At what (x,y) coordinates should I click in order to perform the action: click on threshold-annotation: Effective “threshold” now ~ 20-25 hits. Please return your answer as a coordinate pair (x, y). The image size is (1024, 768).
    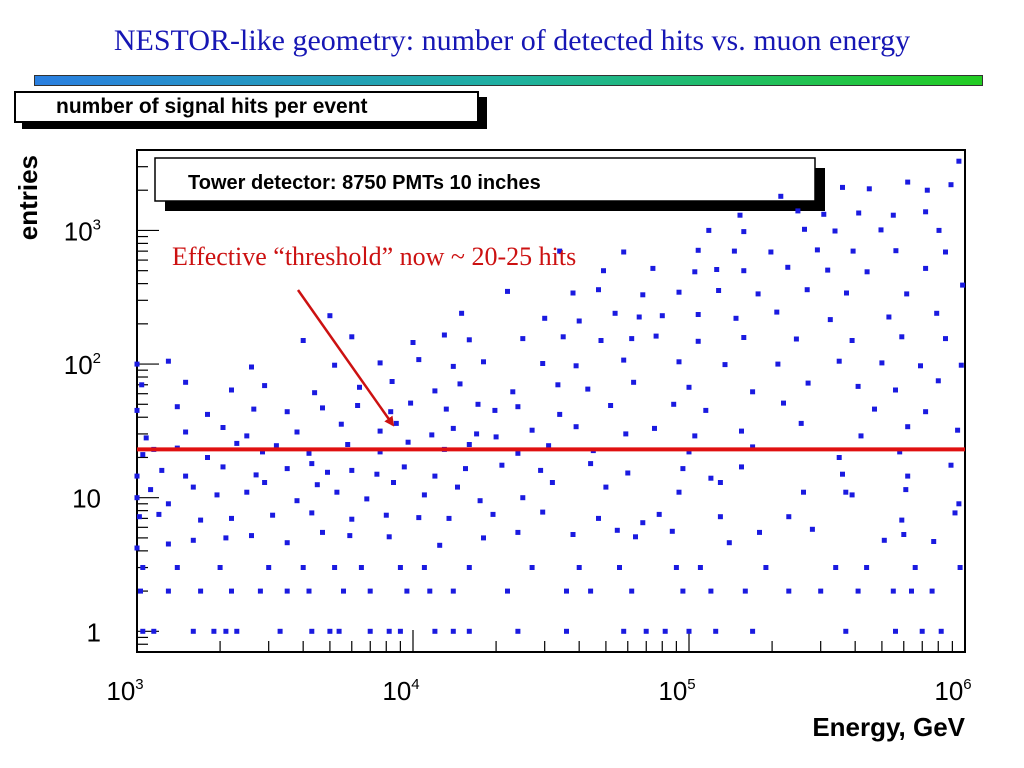
    Looking at the image, I should click on (374, 256).